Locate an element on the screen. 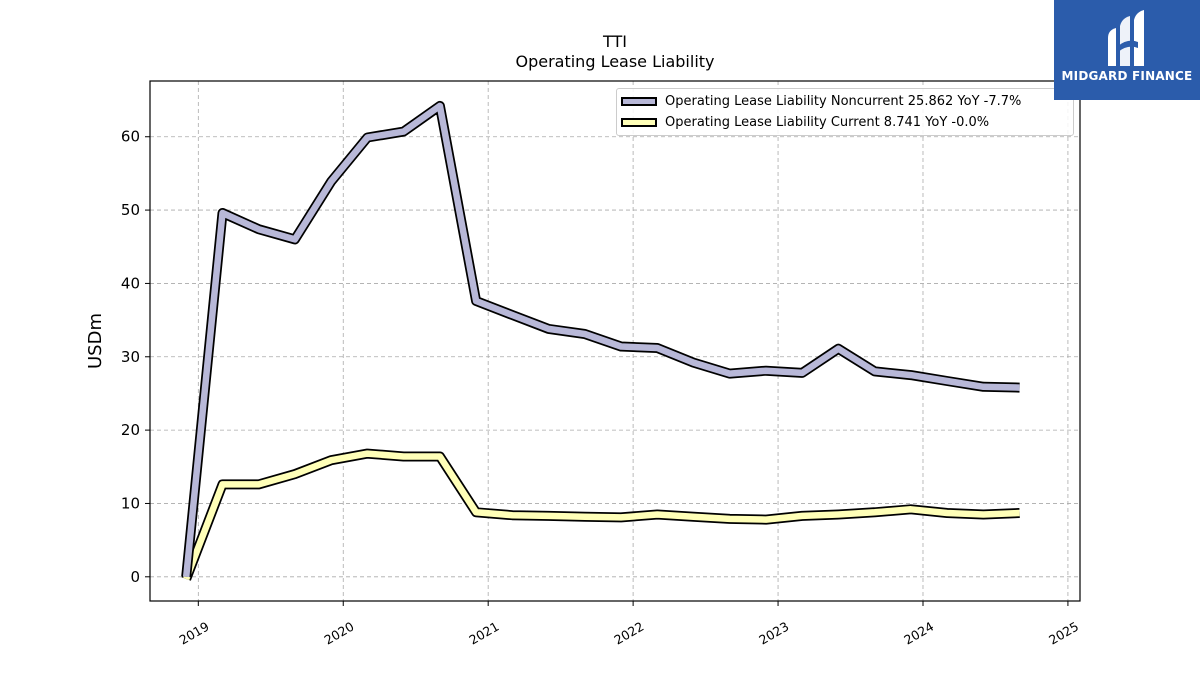 The image size is (1200, 675). x-tick-label: 2019 is located at coordinates (194, 633).